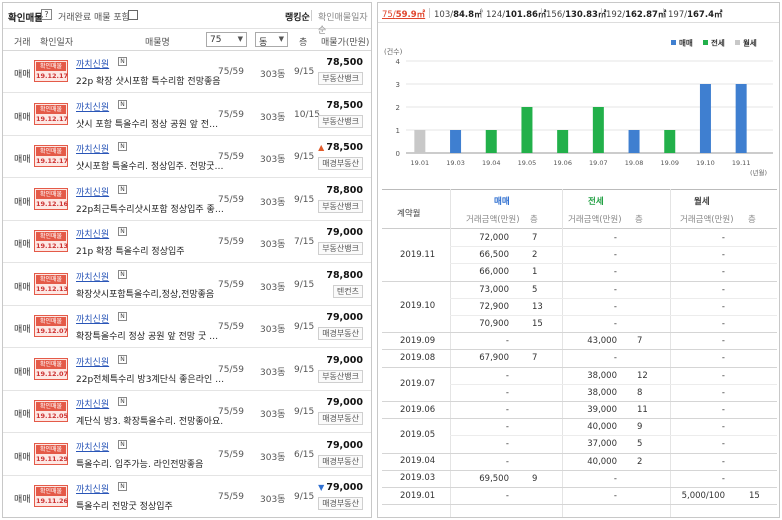 The image size is (782, 520). I want to click on area-select-value: 75, so click(216, 40).